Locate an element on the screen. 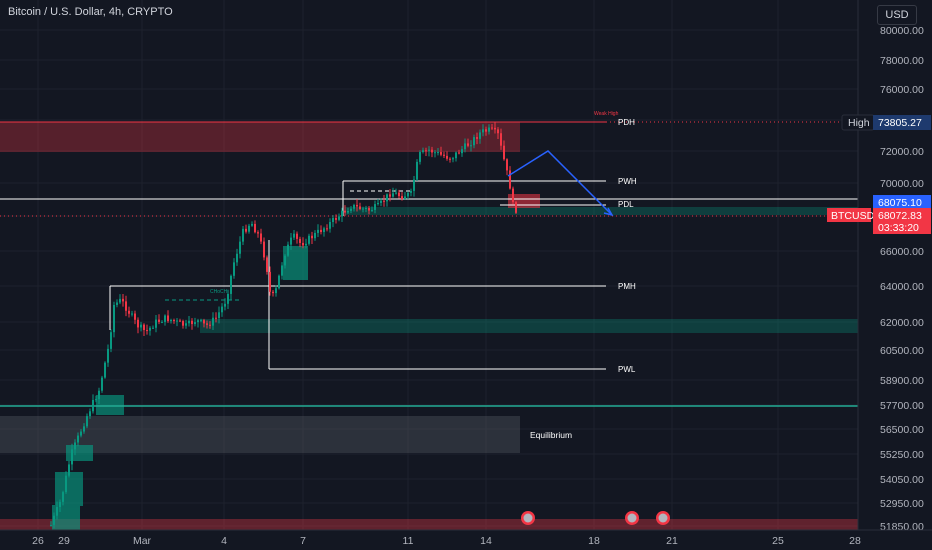 The width and height of the screenshot is (932, 550). price-tick: 55250.00 is located at coordinates (902, 455).